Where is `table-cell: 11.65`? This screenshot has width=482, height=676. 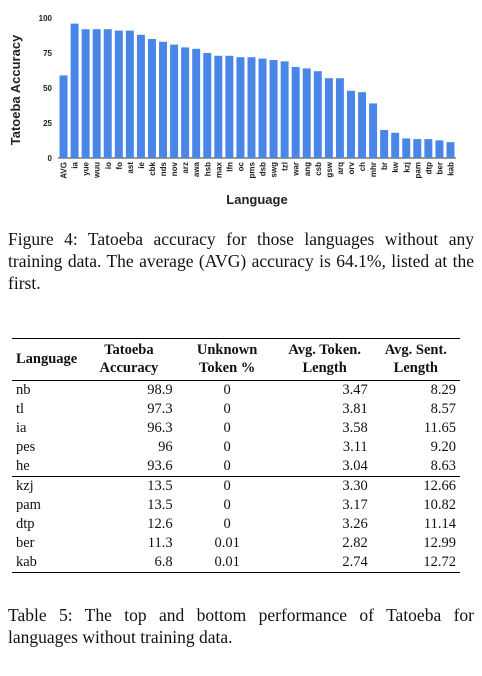
table-cell: 11.65 is located at coordinates (439, 428).